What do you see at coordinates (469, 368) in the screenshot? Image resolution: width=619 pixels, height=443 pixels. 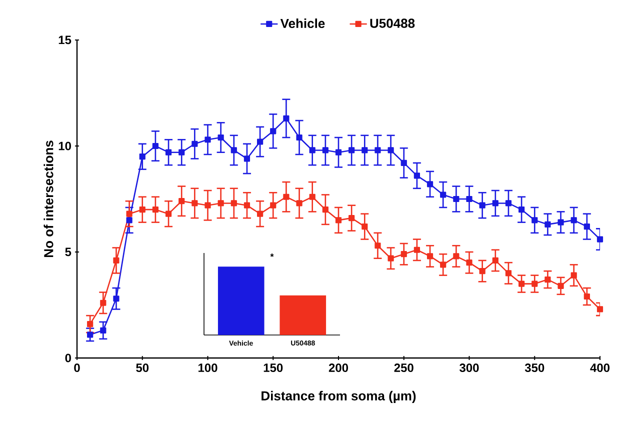 I see `x-tick-label: 300` at bounding box center [469, 368].